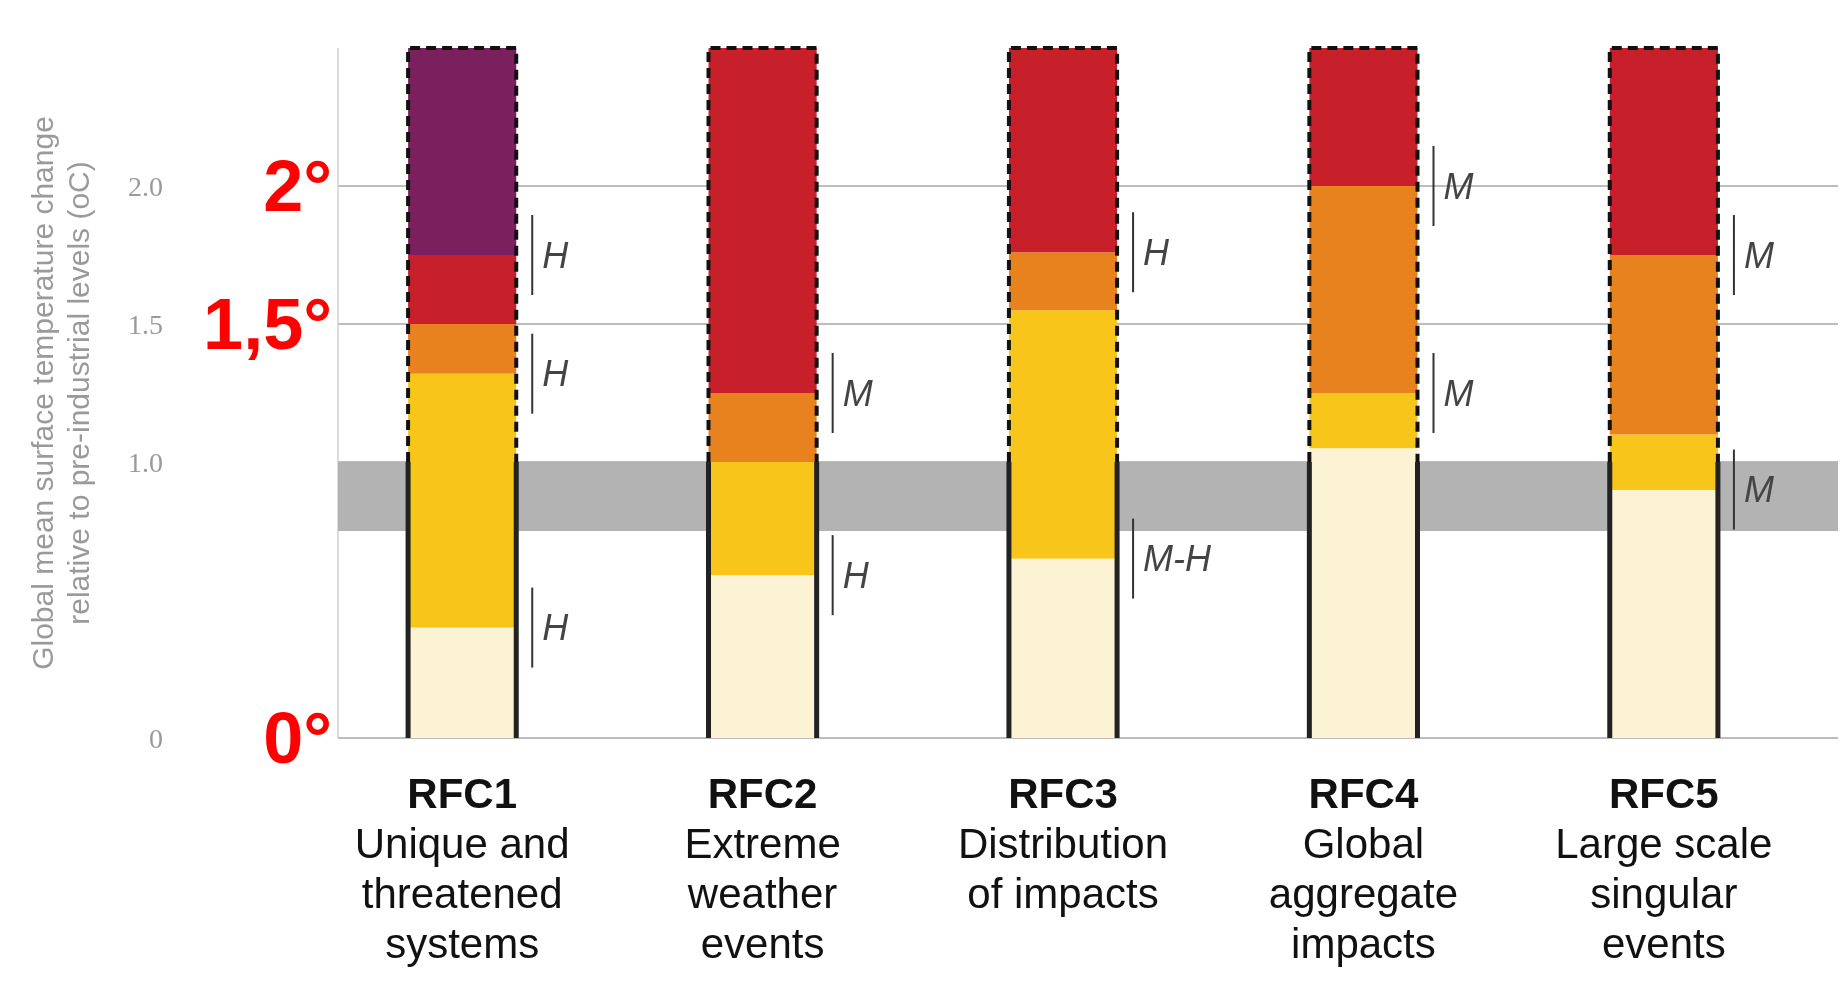  Describe the element at coordinates (267, 324) in the screenshot. I see `y2-tick-label: 1,5°` at that location.